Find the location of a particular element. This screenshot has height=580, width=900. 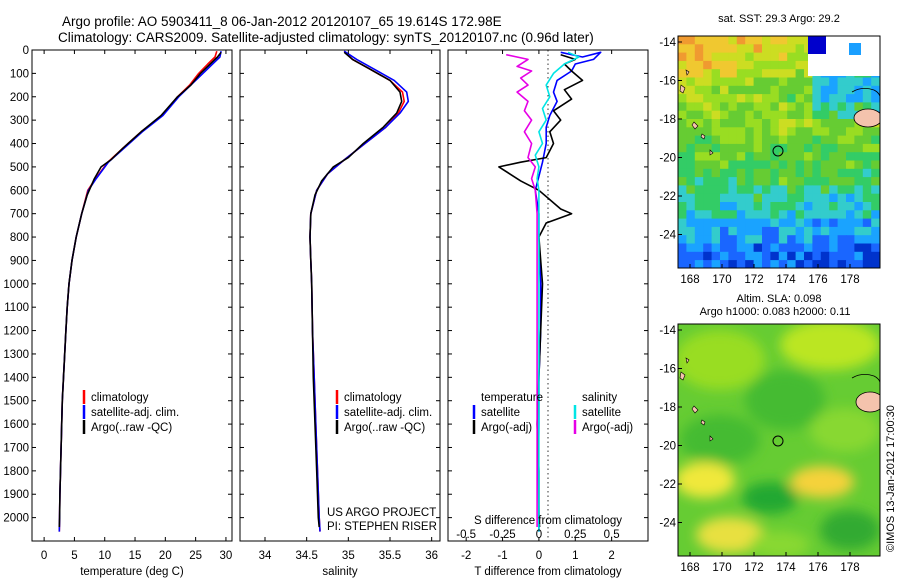

map-x-tick-label: 176 is located at coordinates (817, 568).